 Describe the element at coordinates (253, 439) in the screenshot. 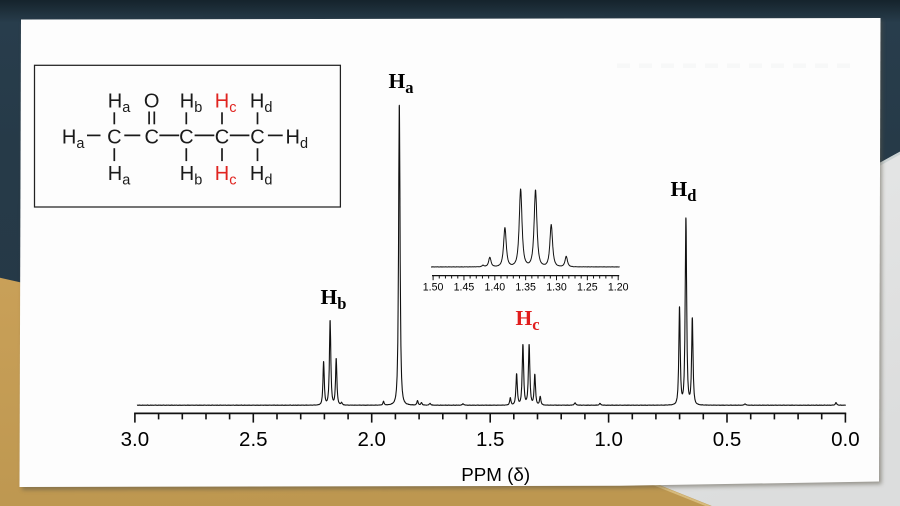

I see `svg-text: 2.5` at that location.